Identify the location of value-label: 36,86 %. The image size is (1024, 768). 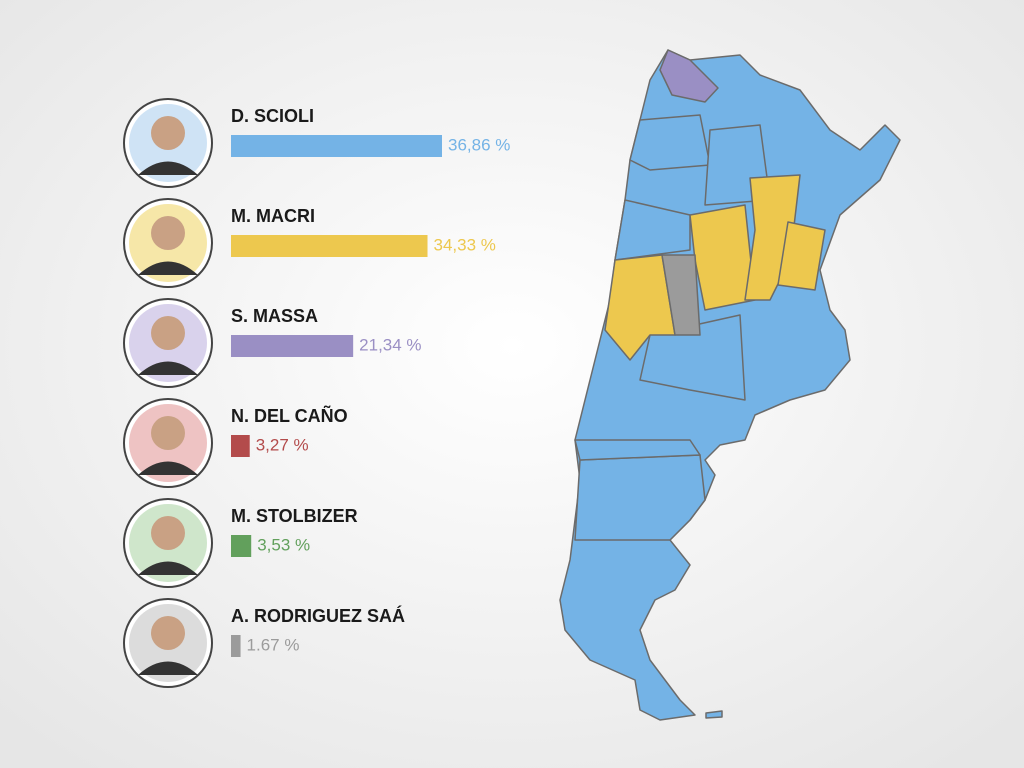
(479, 144).